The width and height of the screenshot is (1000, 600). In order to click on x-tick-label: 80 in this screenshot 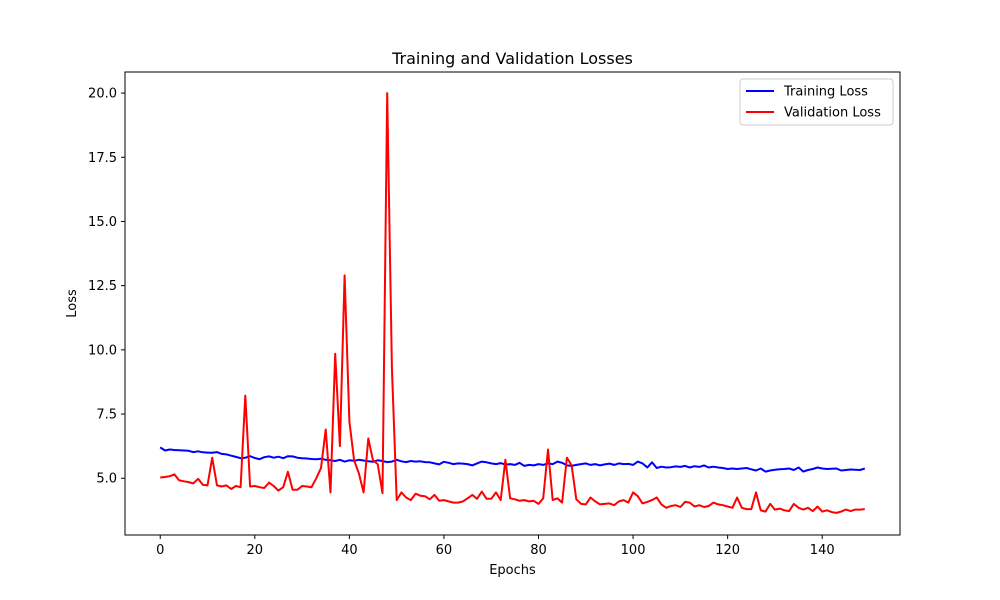, I will do `click(538, 550)`.